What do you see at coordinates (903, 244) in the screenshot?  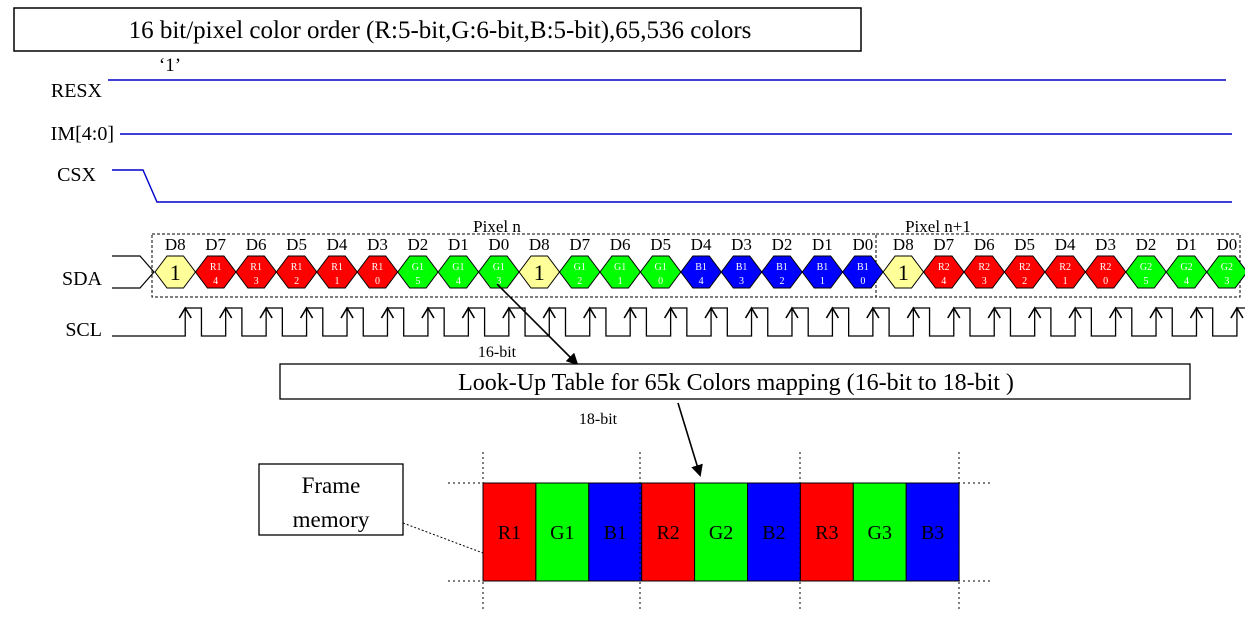 I see `bit-label: D8` at bounding box center [903, 244].